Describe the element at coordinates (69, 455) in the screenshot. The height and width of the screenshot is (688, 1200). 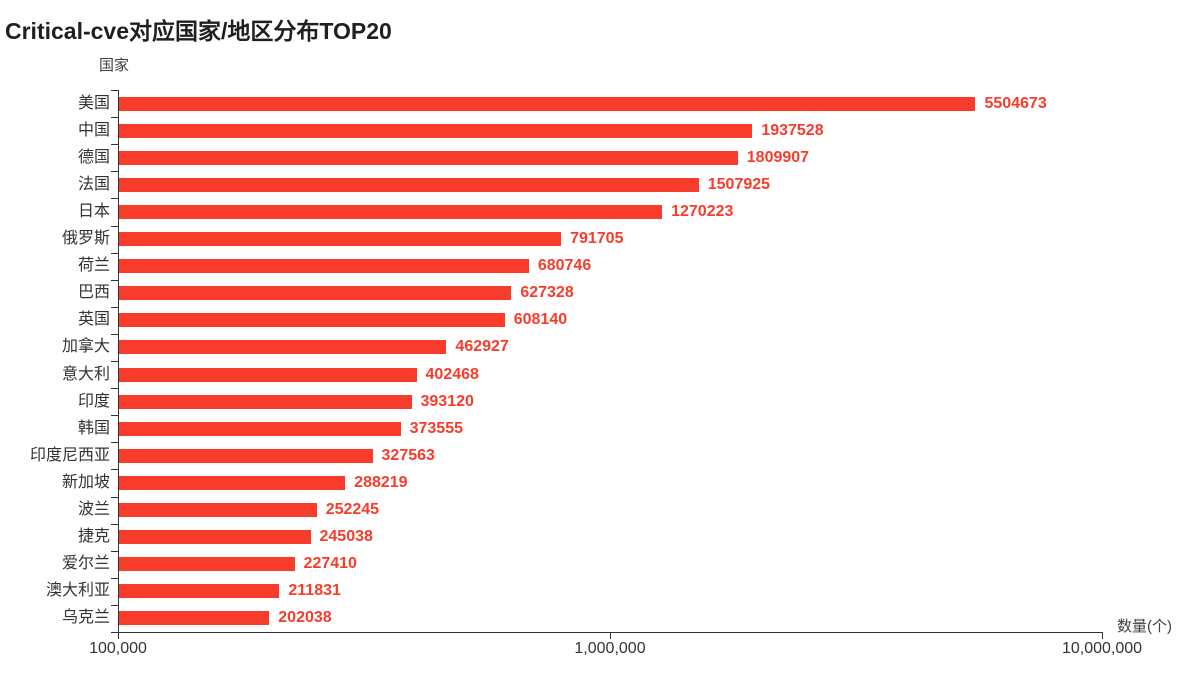
I see `category-label: 印度尼西亚` at that location.